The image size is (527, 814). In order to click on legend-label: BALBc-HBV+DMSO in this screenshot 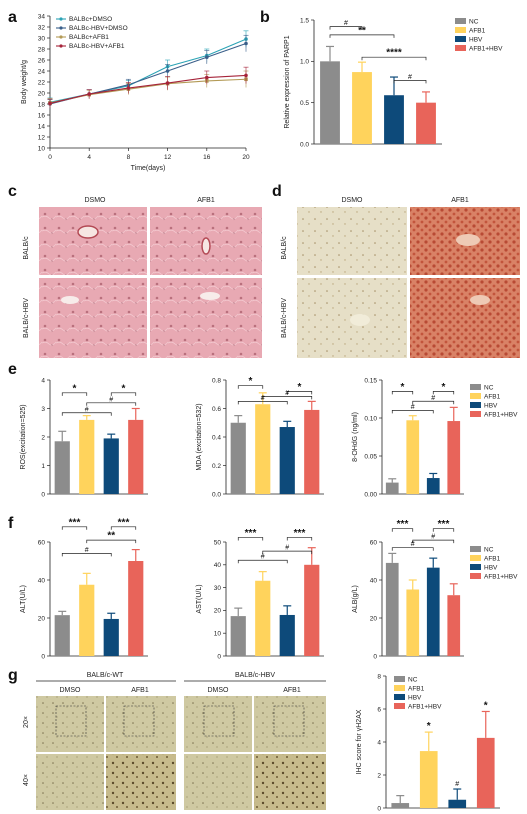, I will do `click(98, 28)`.